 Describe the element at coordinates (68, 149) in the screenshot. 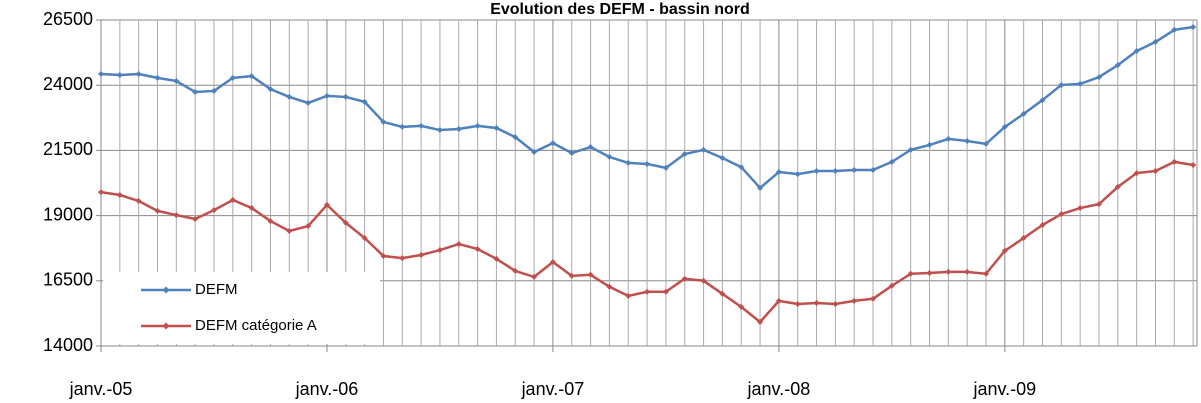

I see `y-tick-label: 21500` at that location.